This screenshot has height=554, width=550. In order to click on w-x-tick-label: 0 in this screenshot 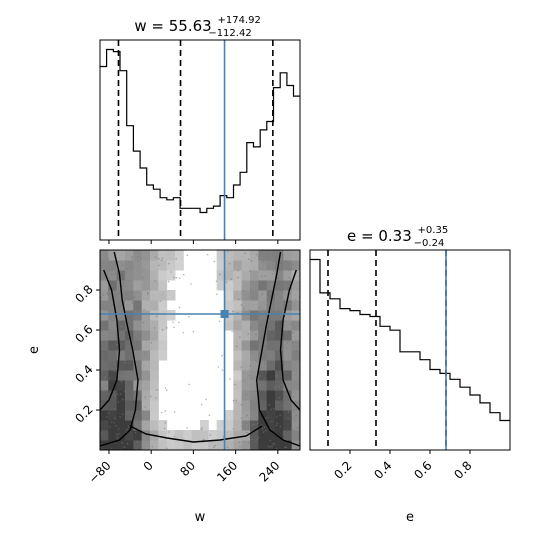, I will do `click(148, 465)`.